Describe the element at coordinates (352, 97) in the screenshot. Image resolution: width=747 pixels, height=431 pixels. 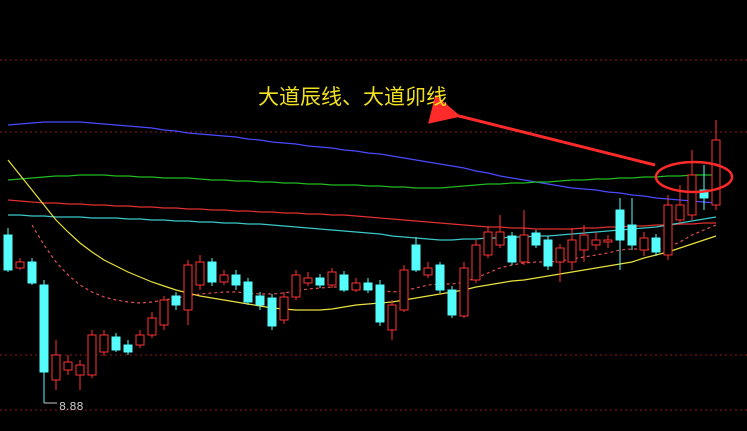
I see `annotation: 大道辰线、大道卯线` at that location.